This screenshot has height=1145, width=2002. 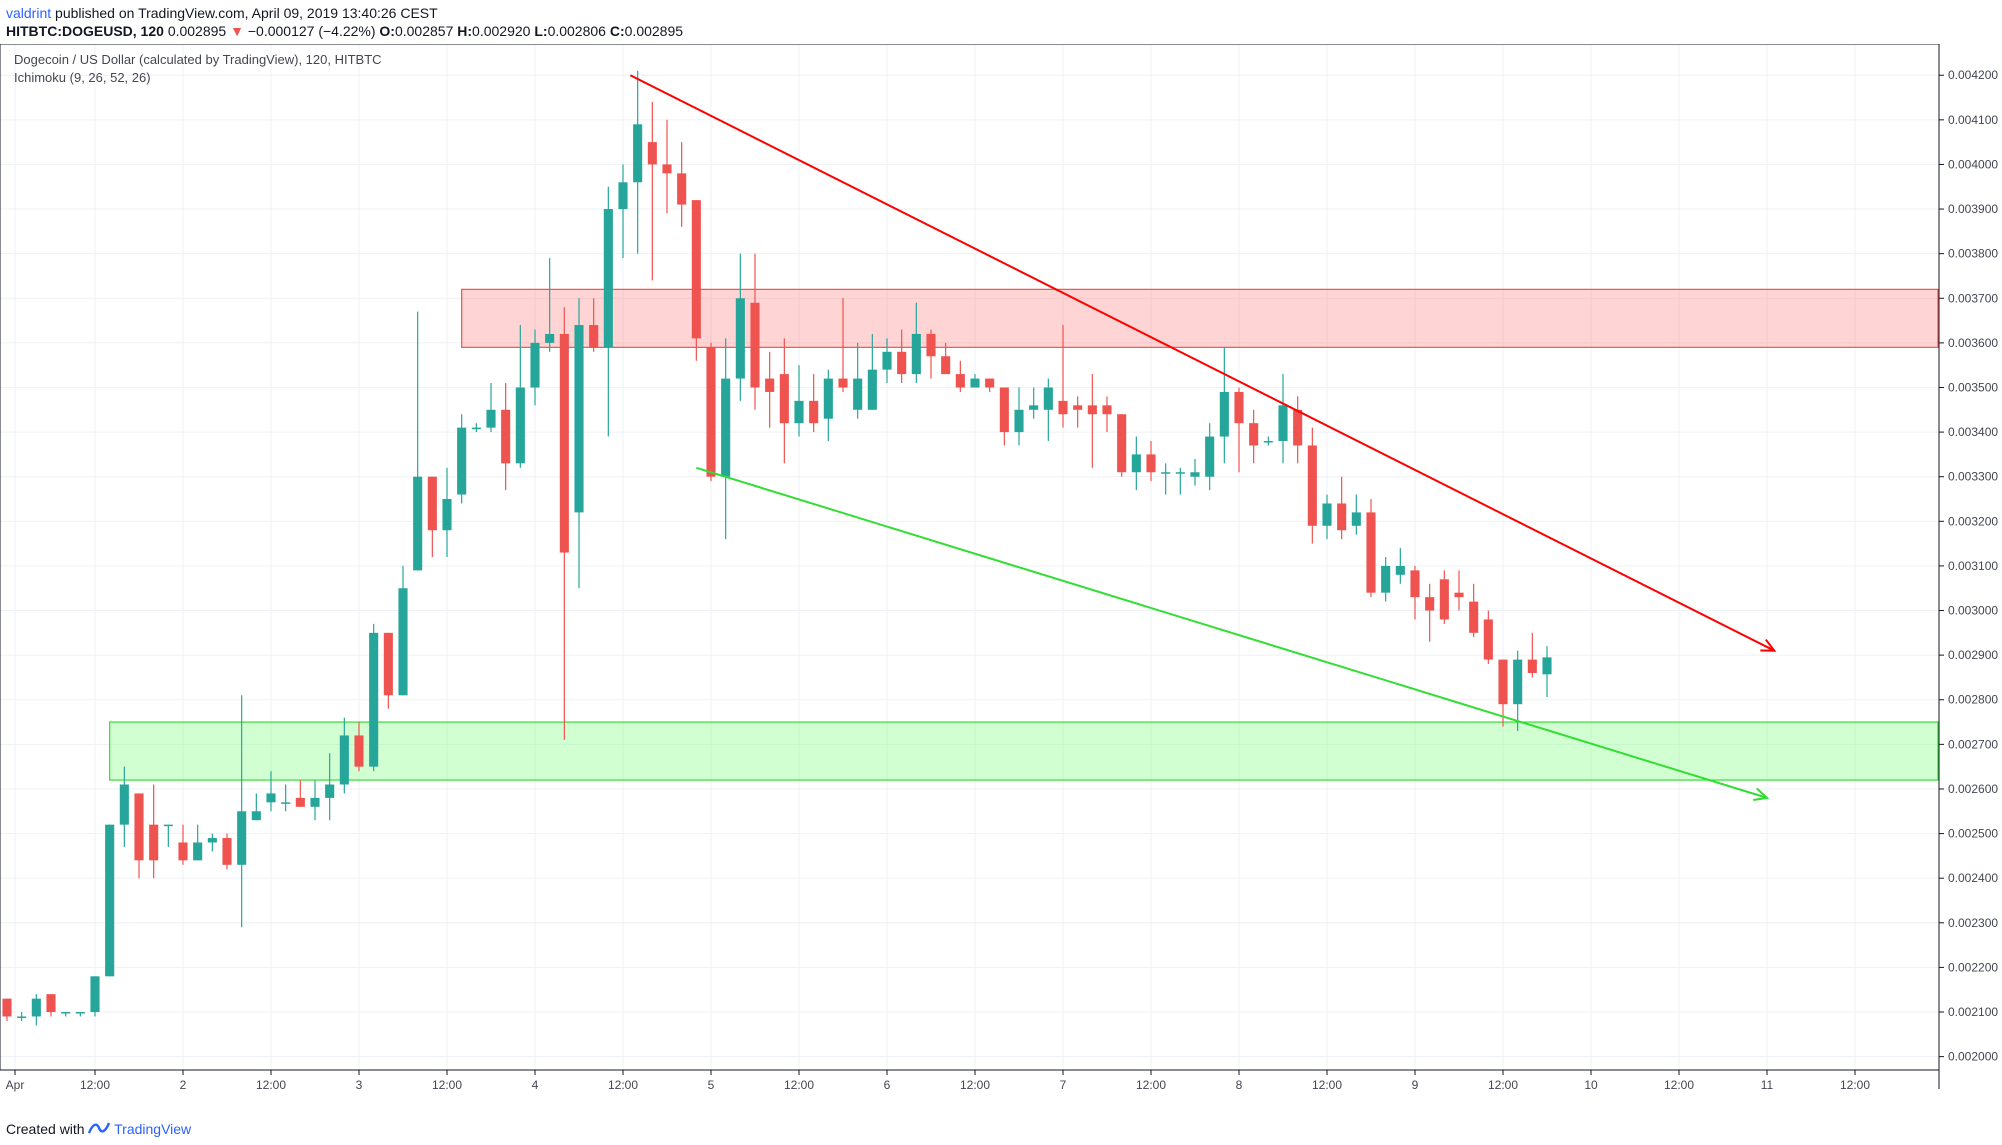 What do you see at coordinates (1415, 1085) in the screenshot?
I see `time-tick-label: 9` at bounding box center [1415, 1085].